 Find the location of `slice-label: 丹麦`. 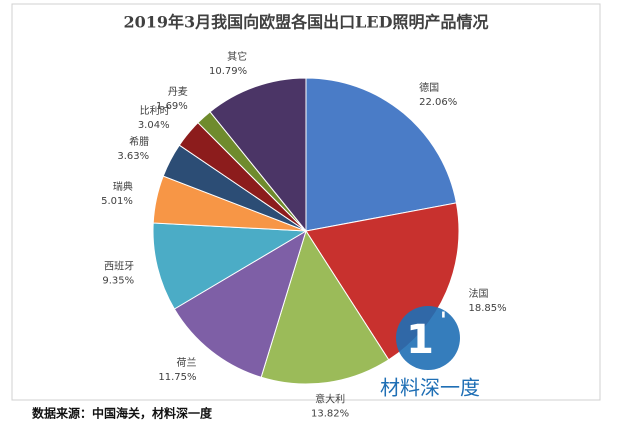

slice-label: 丹麦 is located at coordinates (178, 92).